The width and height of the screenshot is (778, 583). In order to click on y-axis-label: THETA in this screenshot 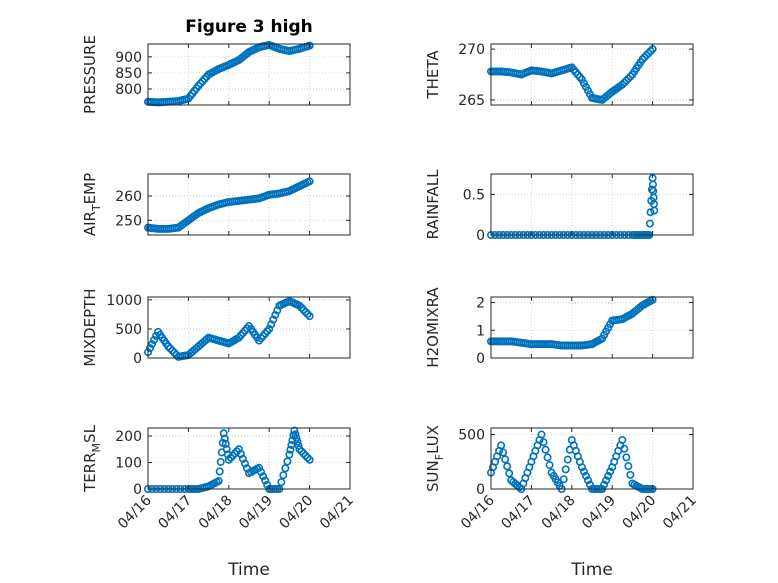, I will do `click(433, 75)`.